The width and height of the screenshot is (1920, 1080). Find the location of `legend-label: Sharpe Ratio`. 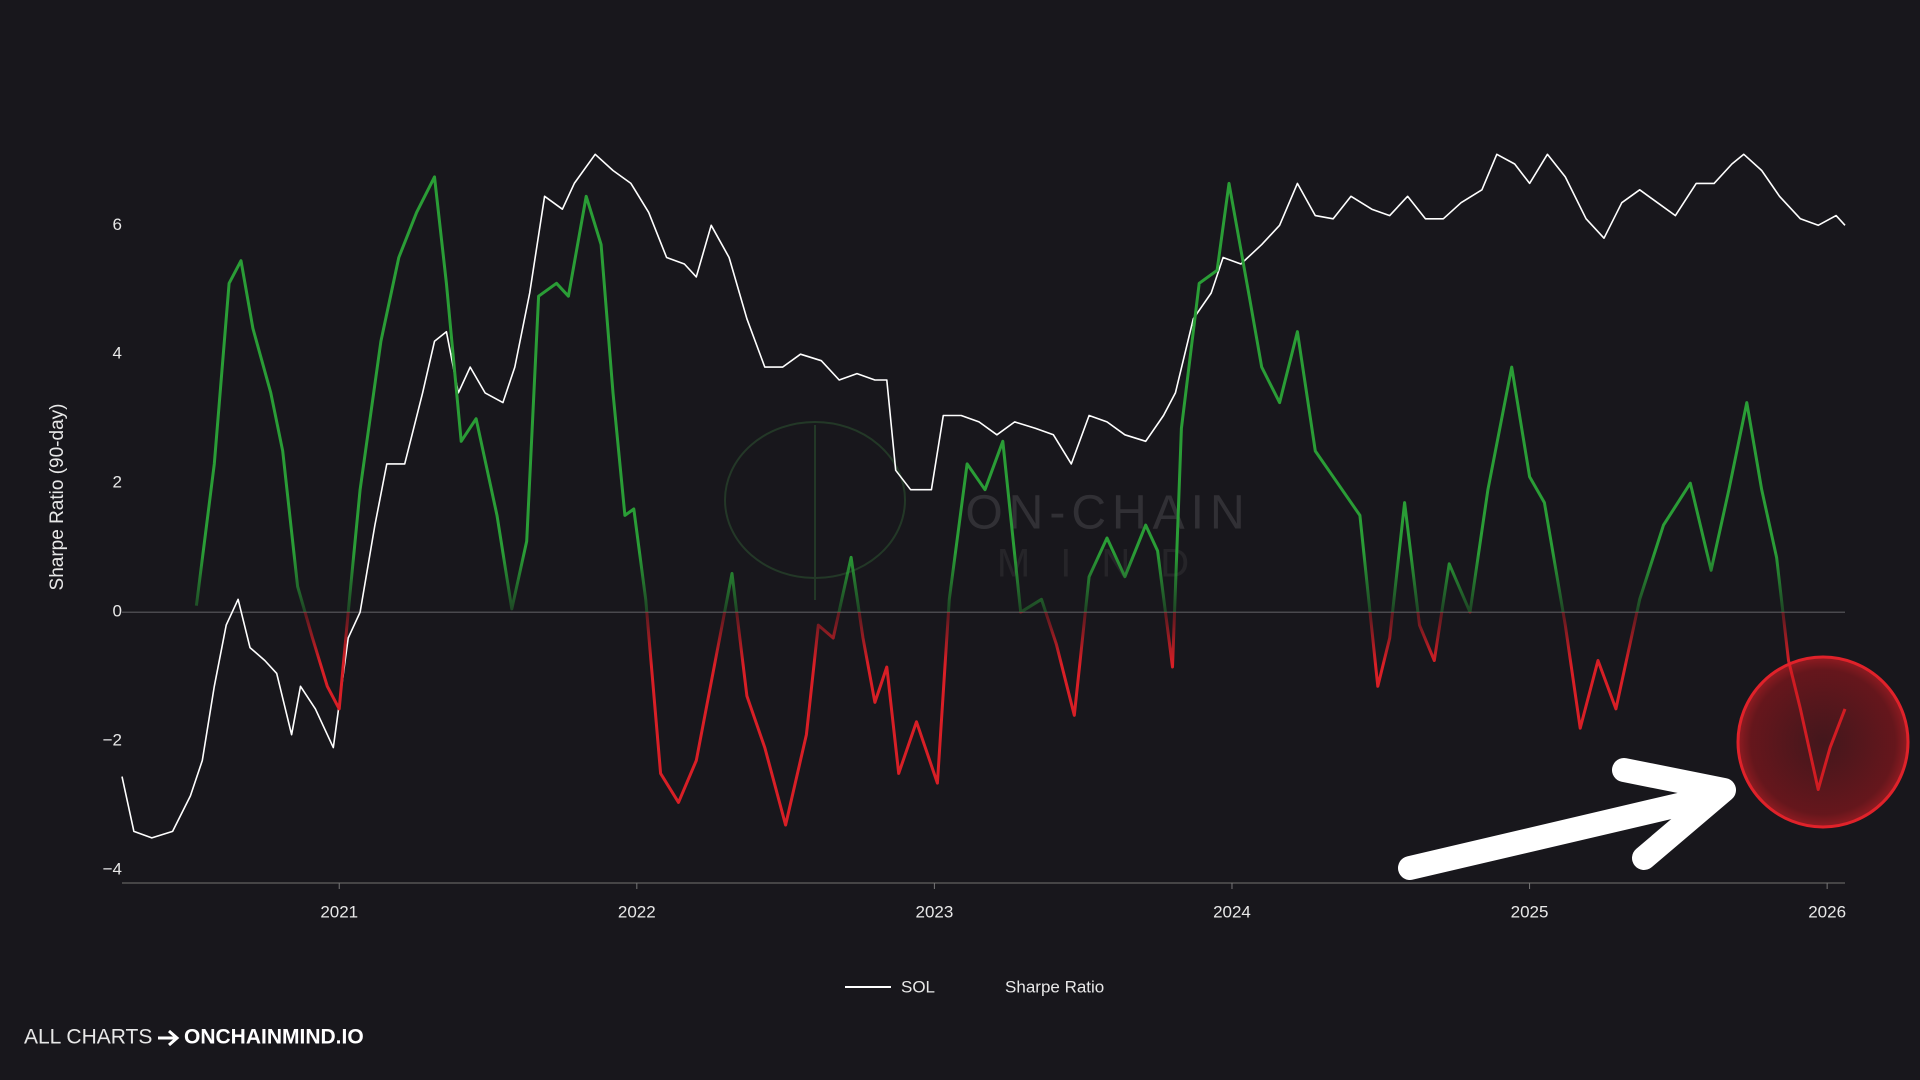

legend-label: Sharpe Ratio is located at coordinates (1054, 986).